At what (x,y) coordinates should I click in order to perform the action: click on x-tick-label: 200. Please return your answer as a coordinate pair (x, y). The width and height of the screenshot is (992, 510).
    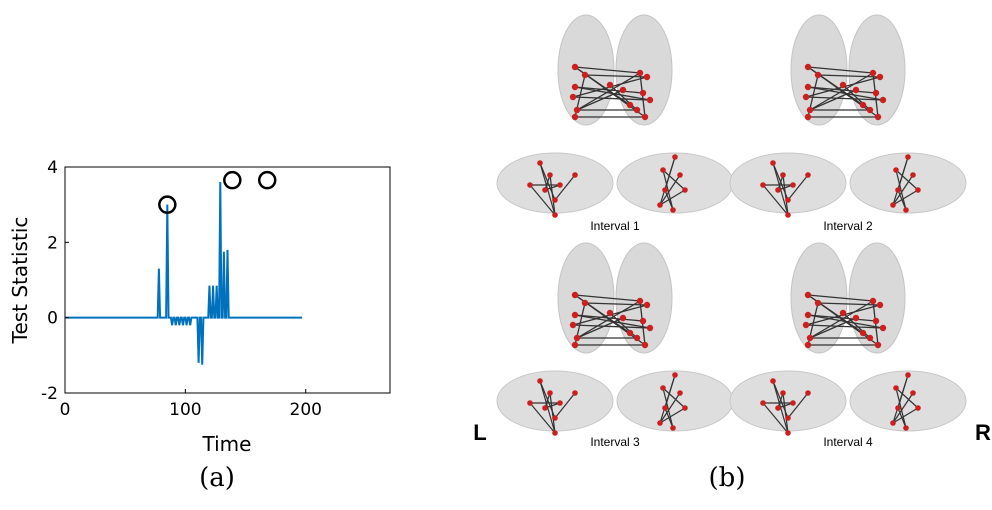
    Looking at the image, I should click on (306, 410).